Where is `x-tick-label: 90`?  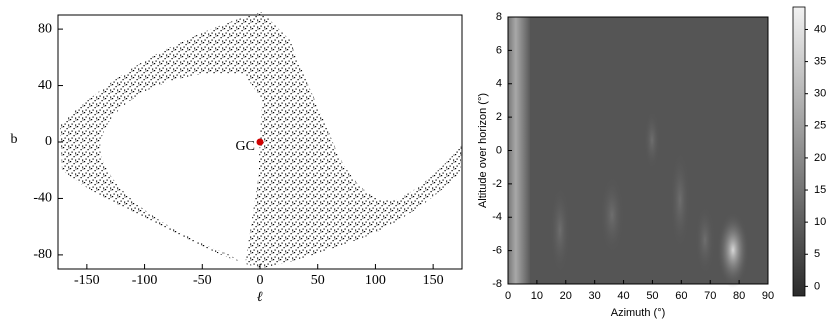 x-tick-label: 90 is located at coordinates (768, 296).